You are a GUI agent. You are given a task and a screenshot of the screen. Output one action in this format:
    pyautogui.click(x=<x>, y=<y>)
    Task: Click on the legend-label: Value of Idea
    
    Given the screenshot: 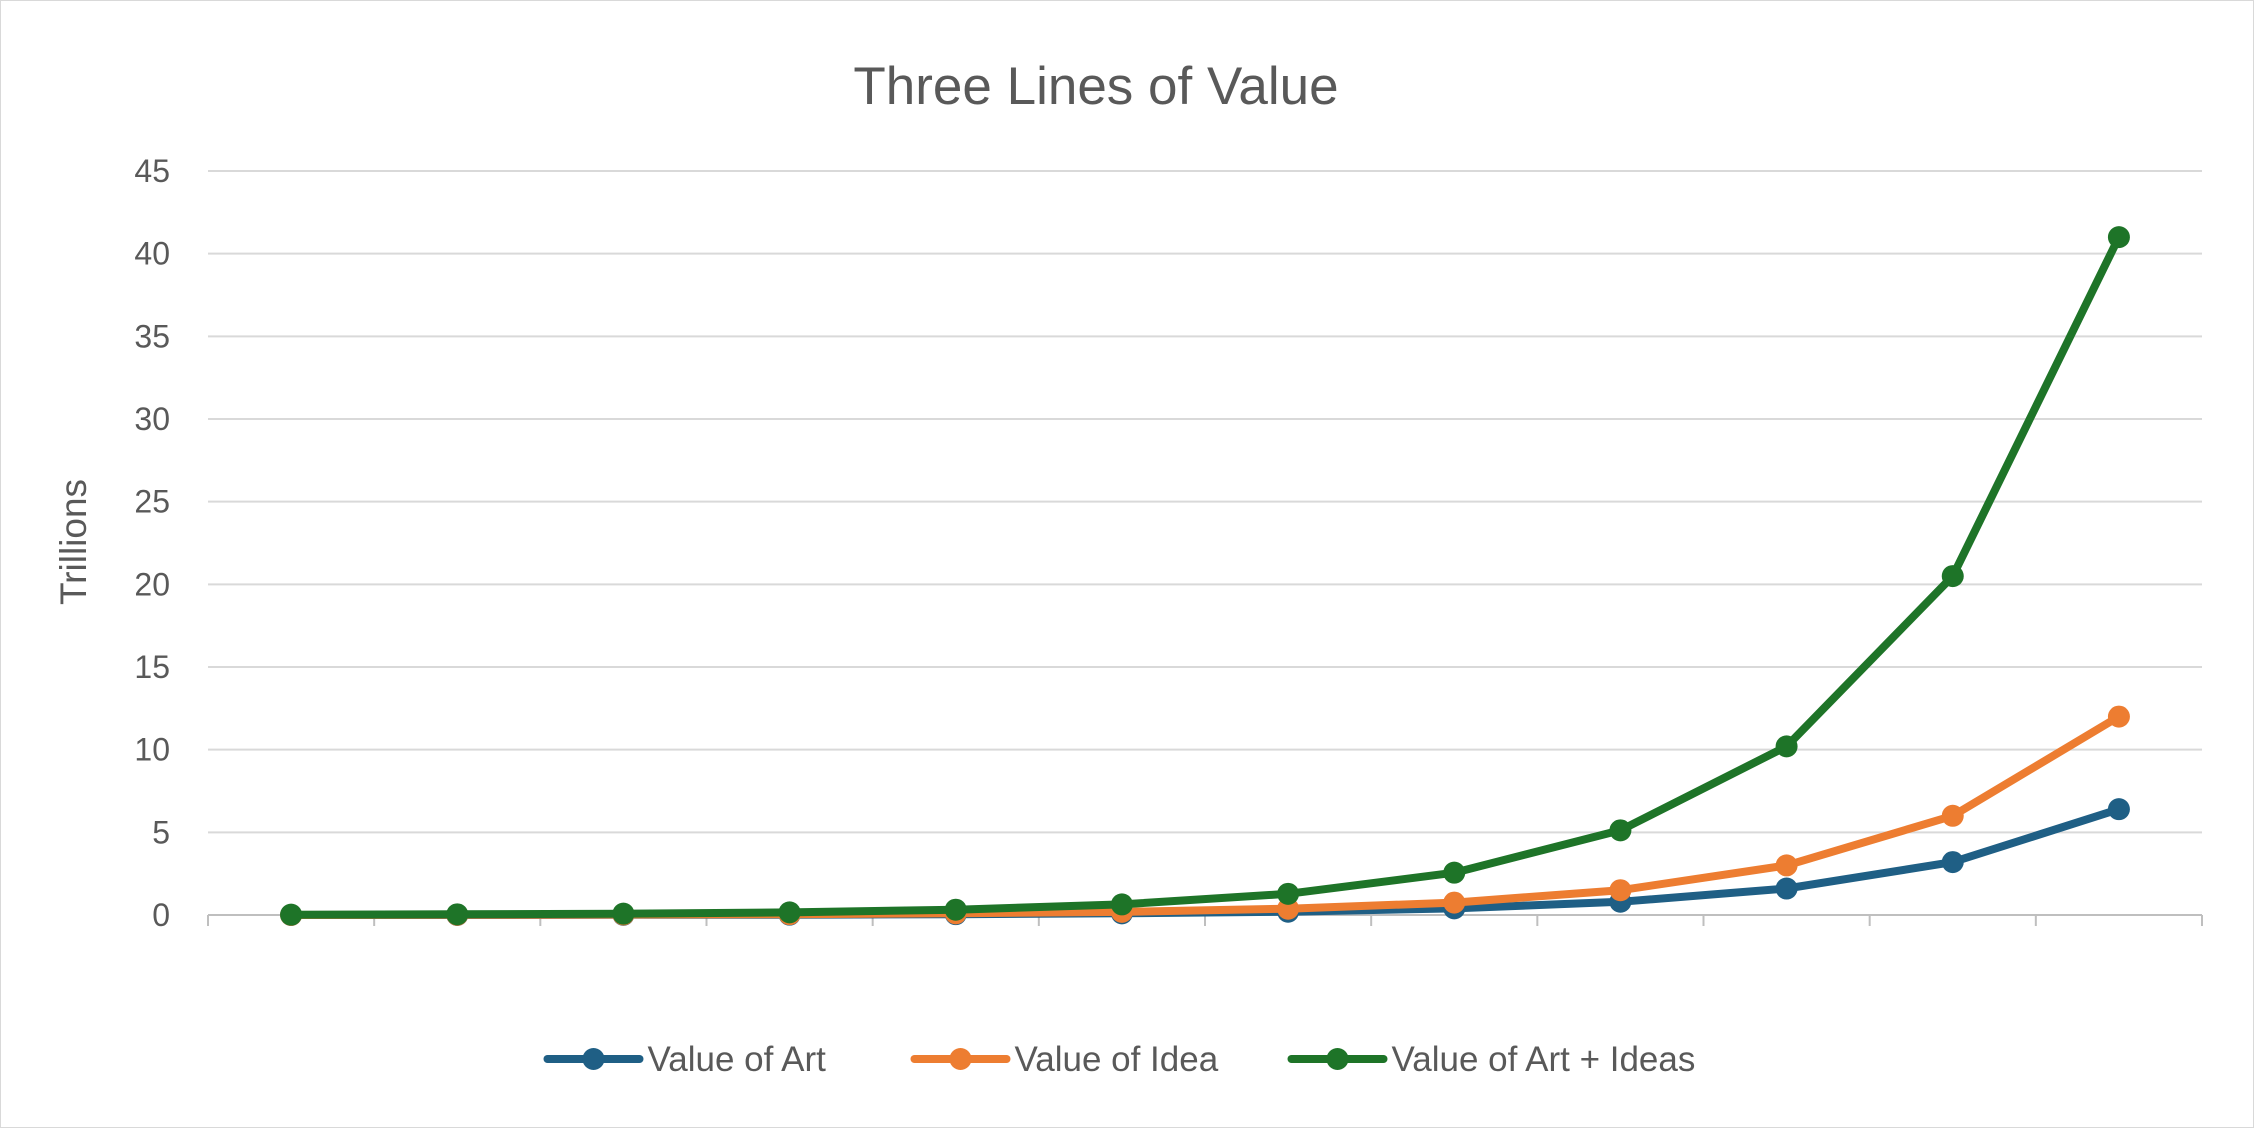 What is the action you would take?
    pyautogui.click(x=1117, y=1059)
    